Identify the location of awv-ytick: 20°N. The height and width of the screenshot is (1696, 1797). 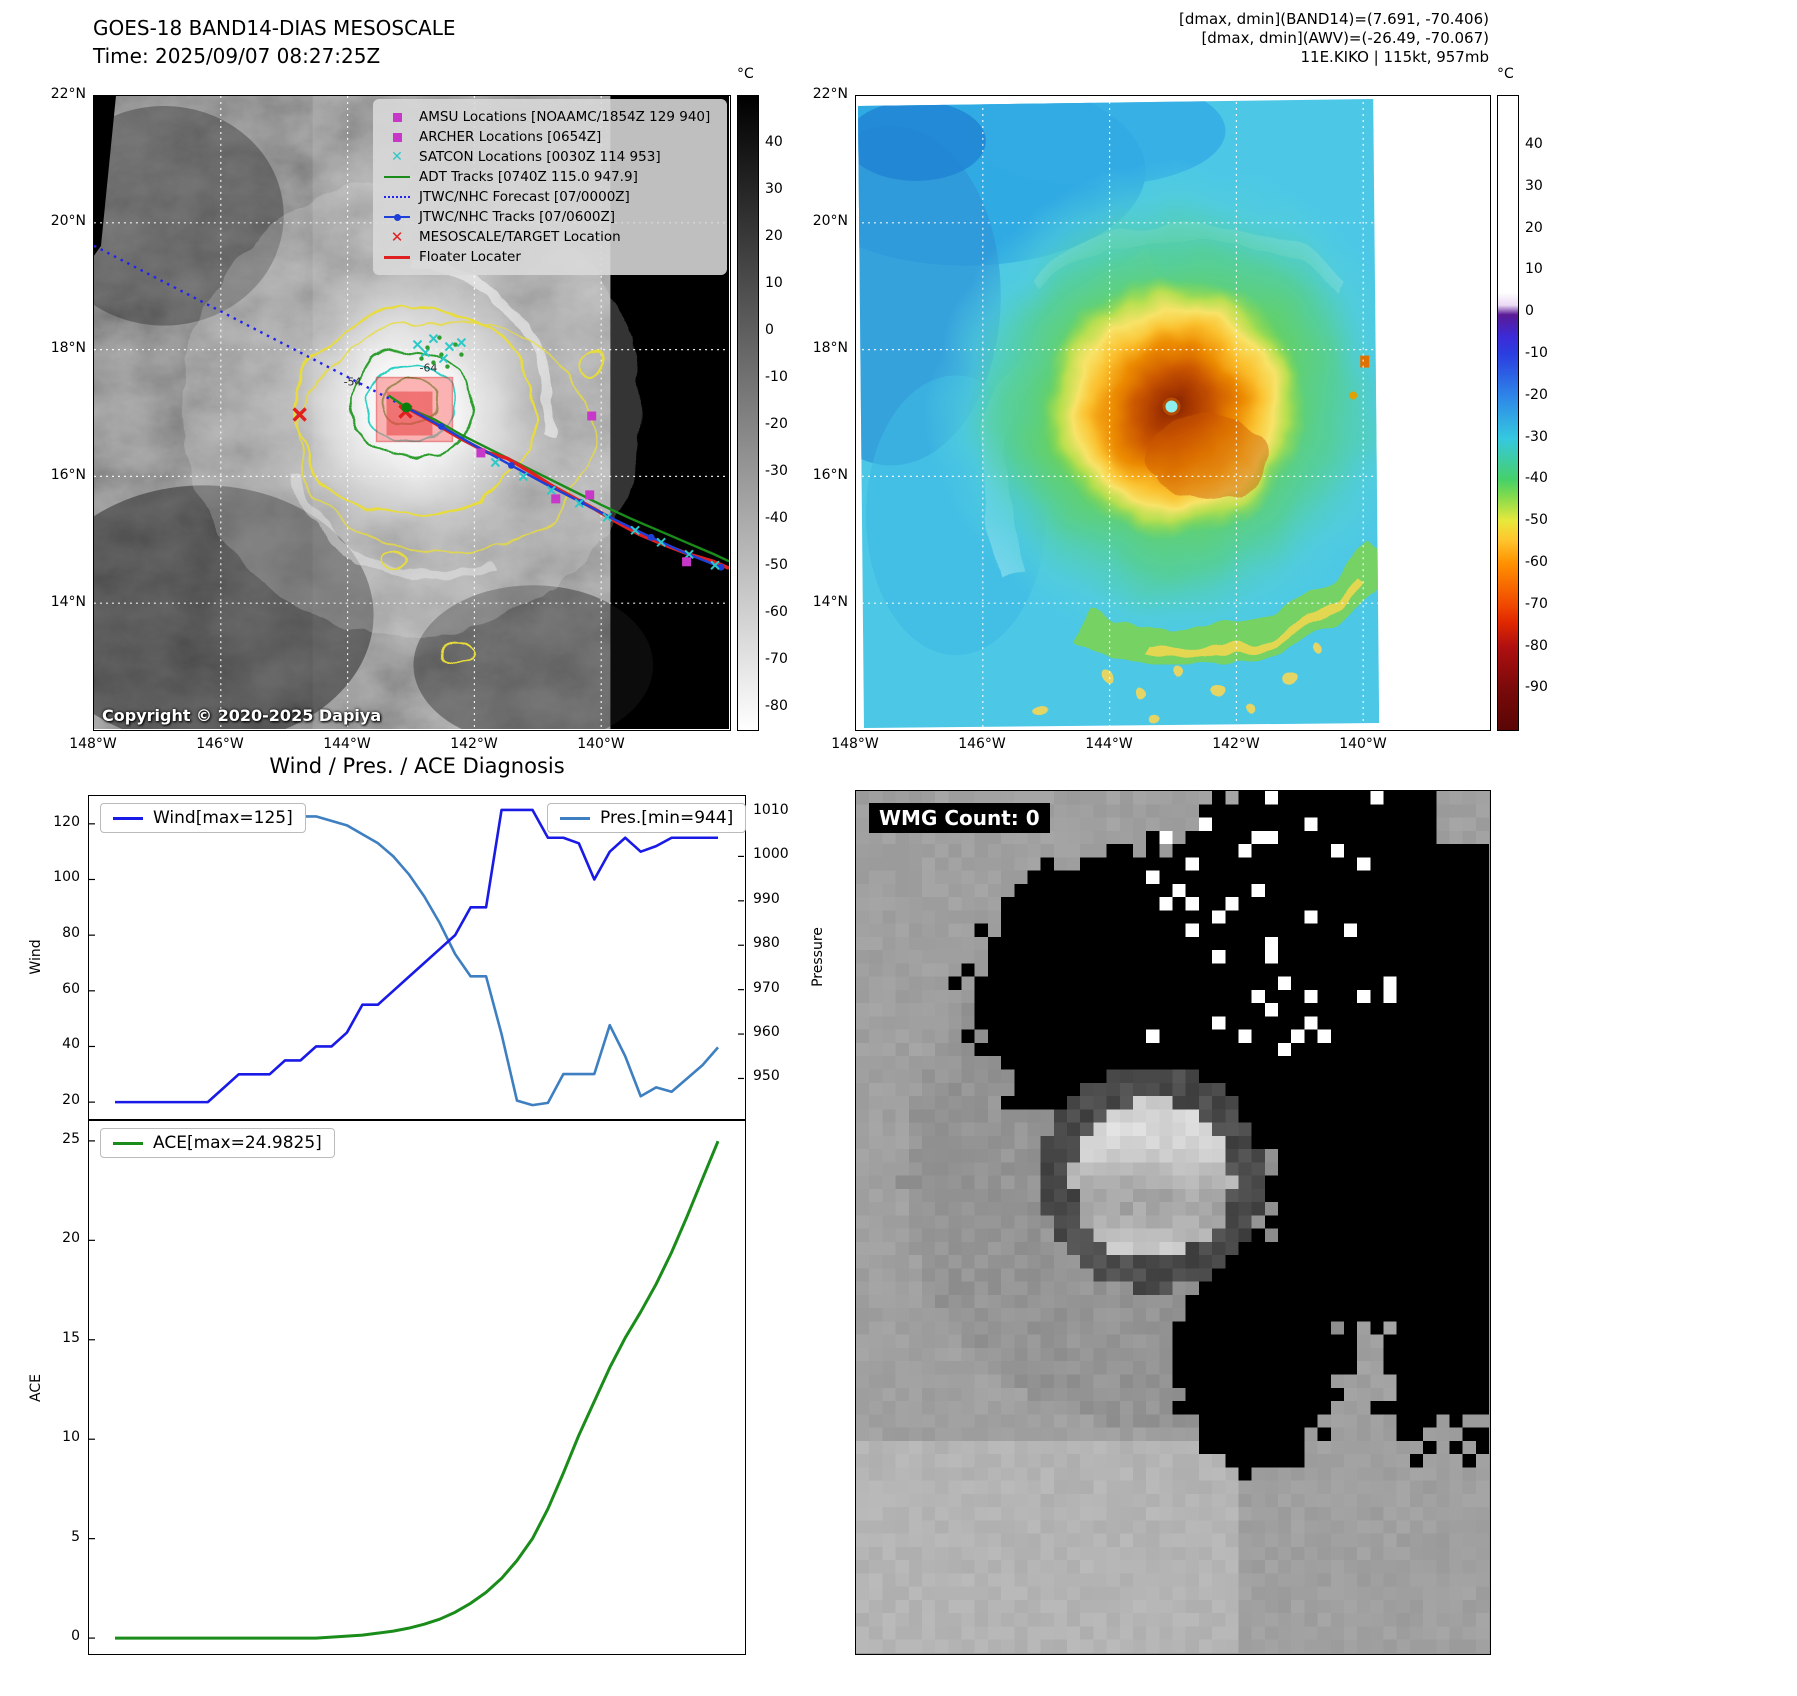
(830, 221).